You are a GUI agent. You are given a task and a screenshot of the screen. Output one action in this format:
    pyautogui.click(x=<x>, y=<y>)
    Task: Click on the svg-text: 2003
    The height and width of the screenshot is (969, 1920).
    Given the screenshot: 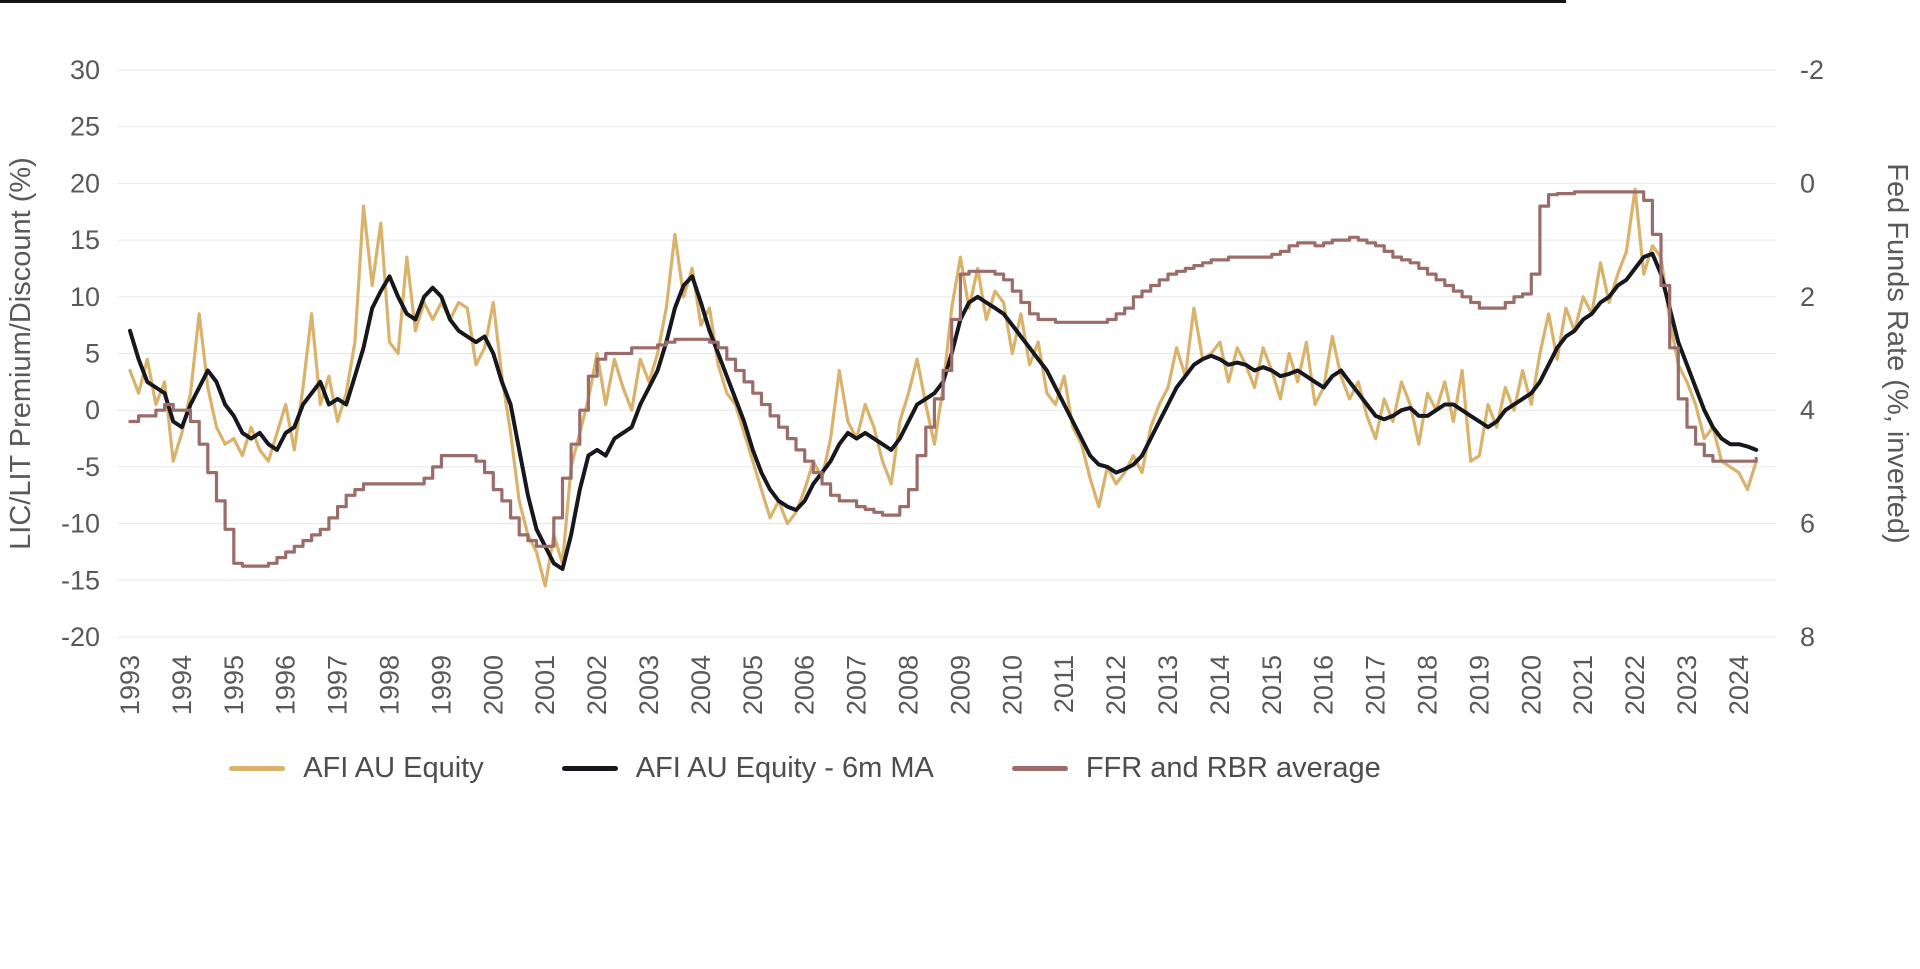 What is the action you would take?
    pyautogui.click(x=649, y=685)
    